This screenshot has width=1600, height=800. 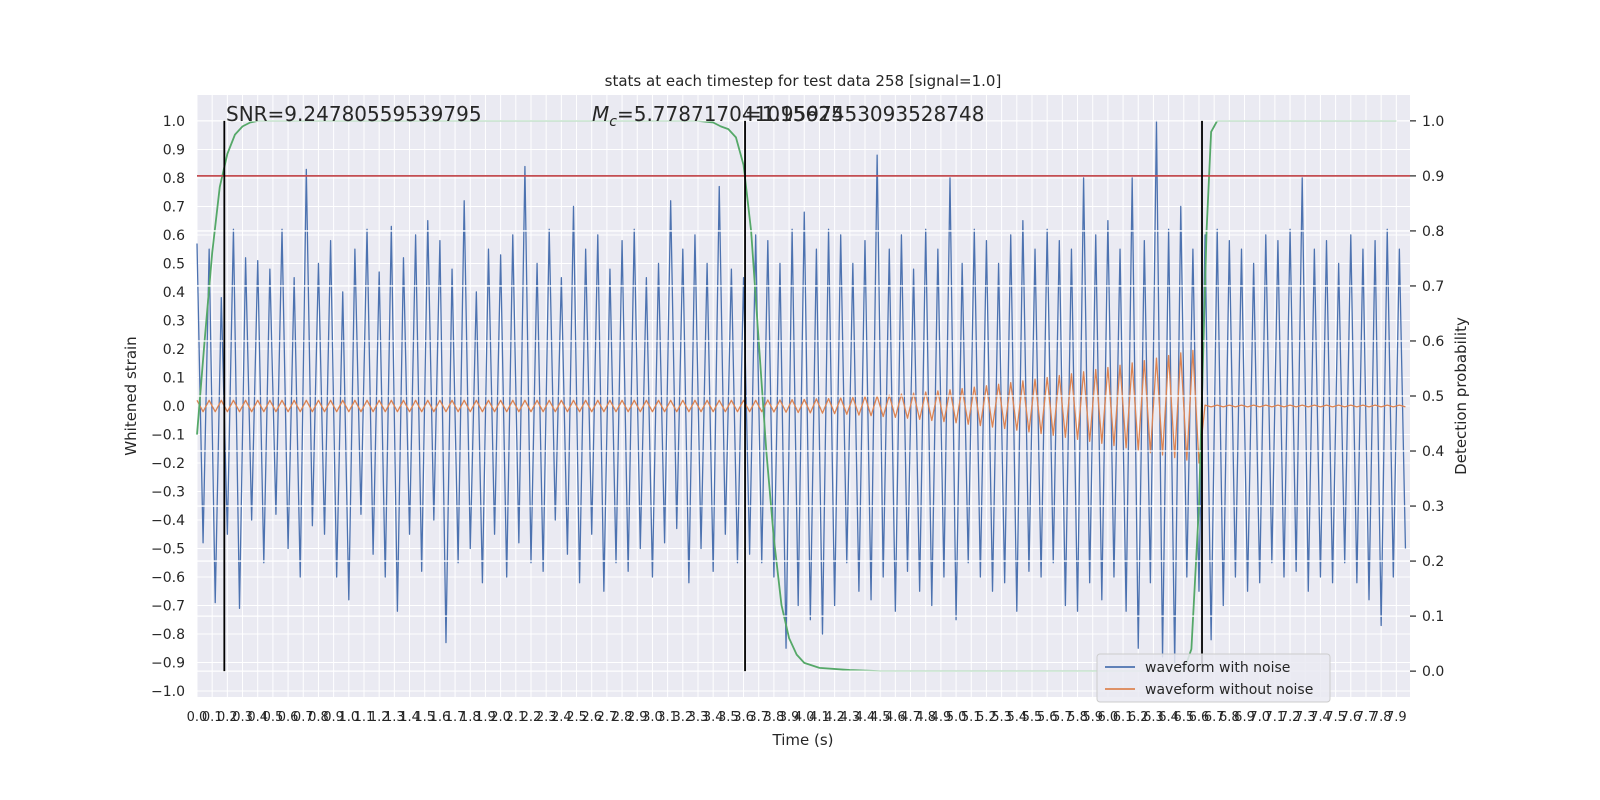 I want to click on x-tick-label: 4.1, so click(x=819, y=717).